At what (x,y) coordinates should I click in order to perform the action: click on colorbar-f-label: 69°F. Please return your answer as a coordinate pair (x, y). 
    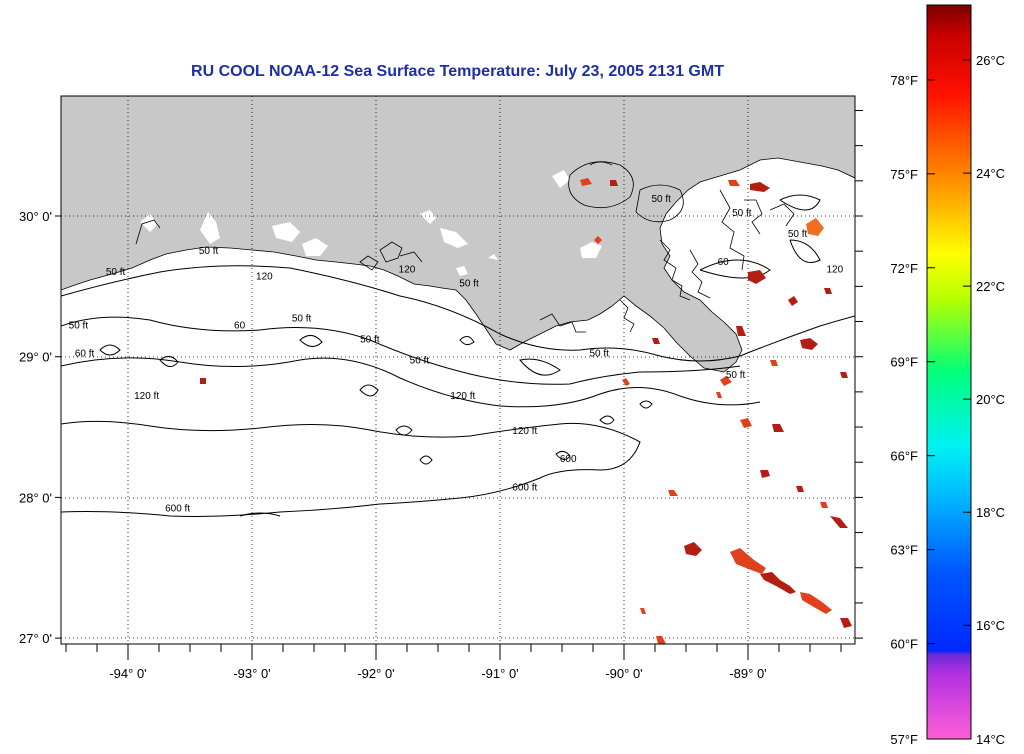
    Looking at the image, I should click on (904, 362).